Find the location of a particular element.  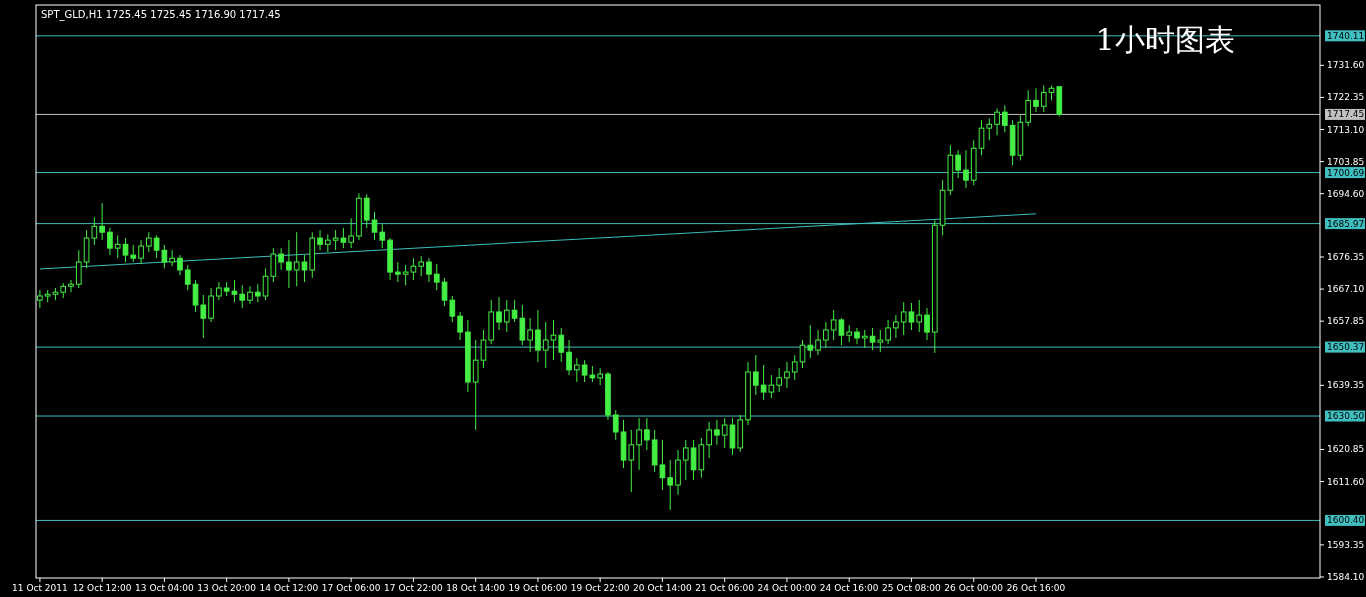

ref-line-label: 1740.11 is located at coordinates (1346, 35).